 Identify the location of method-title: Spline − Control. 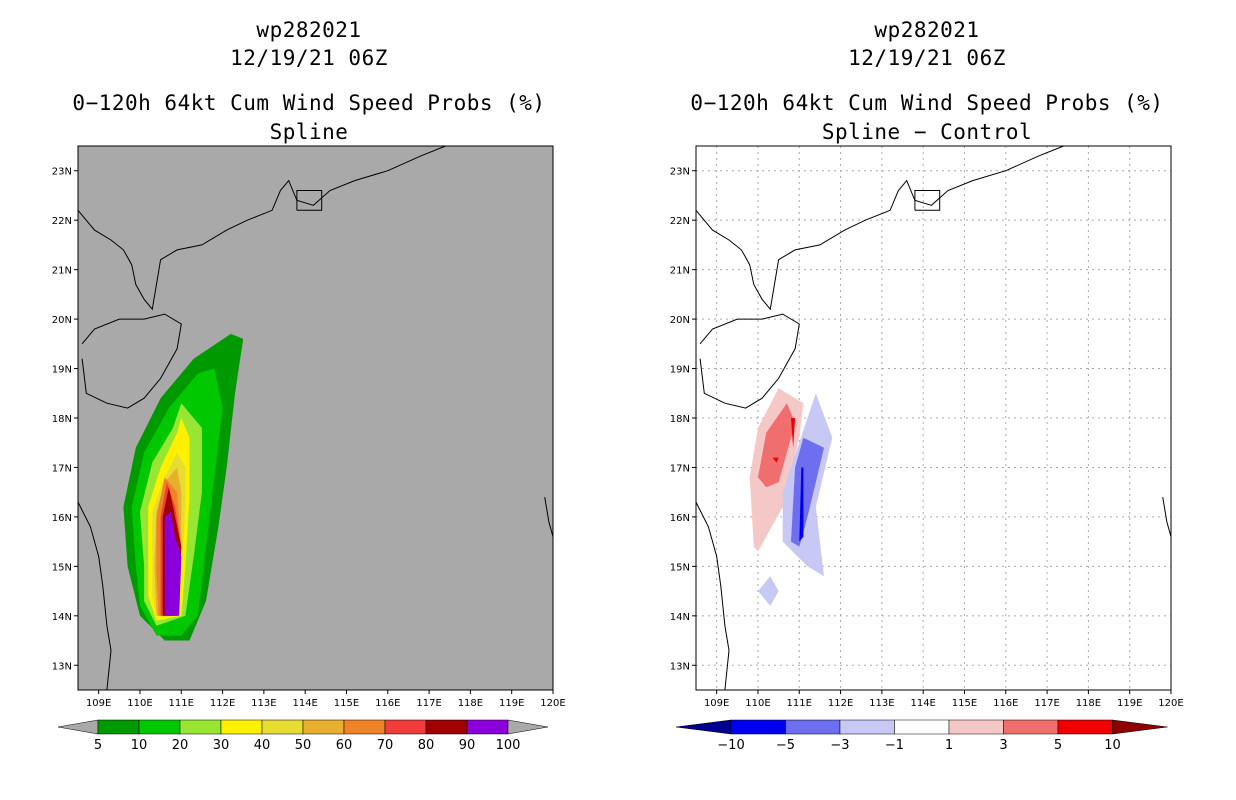
(927, 132).